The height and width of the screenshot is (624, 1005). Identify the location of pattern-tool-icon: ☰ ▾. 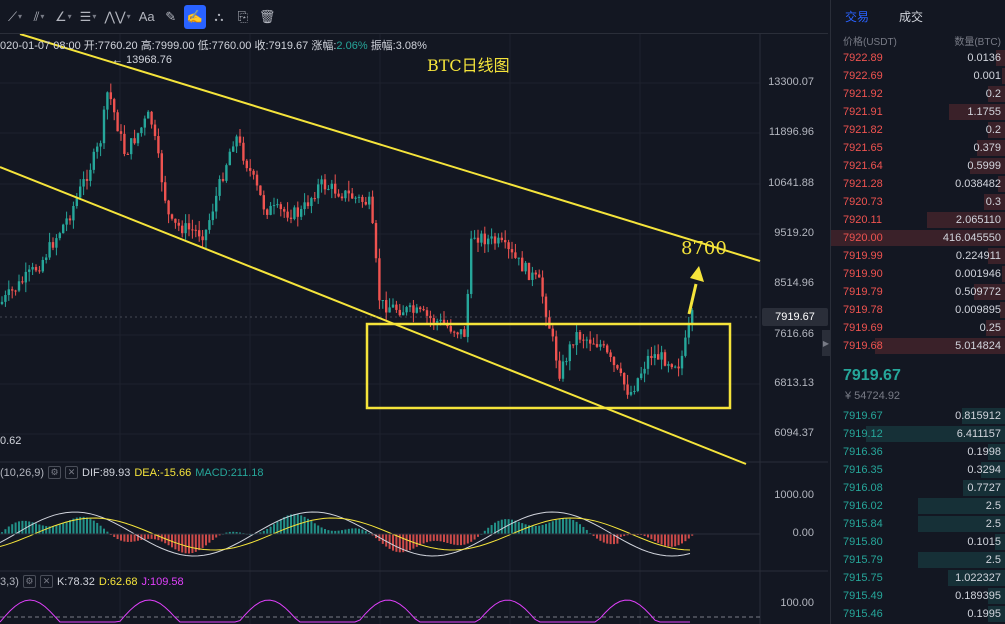
(88, 16).